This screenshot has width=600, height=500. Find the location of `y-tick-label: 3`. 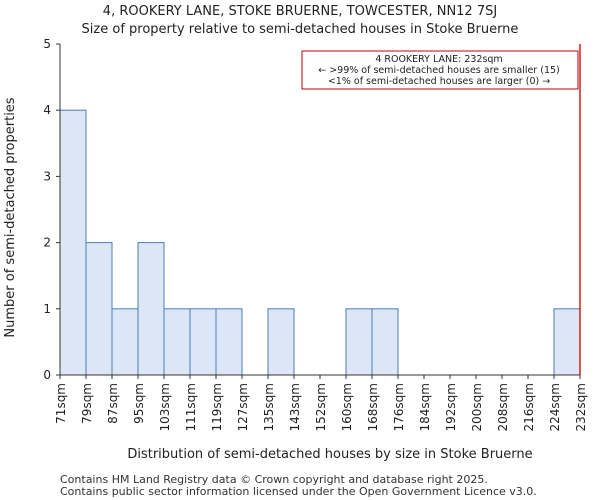

y-tick-label: 3 is located at coordinates (47, 176).